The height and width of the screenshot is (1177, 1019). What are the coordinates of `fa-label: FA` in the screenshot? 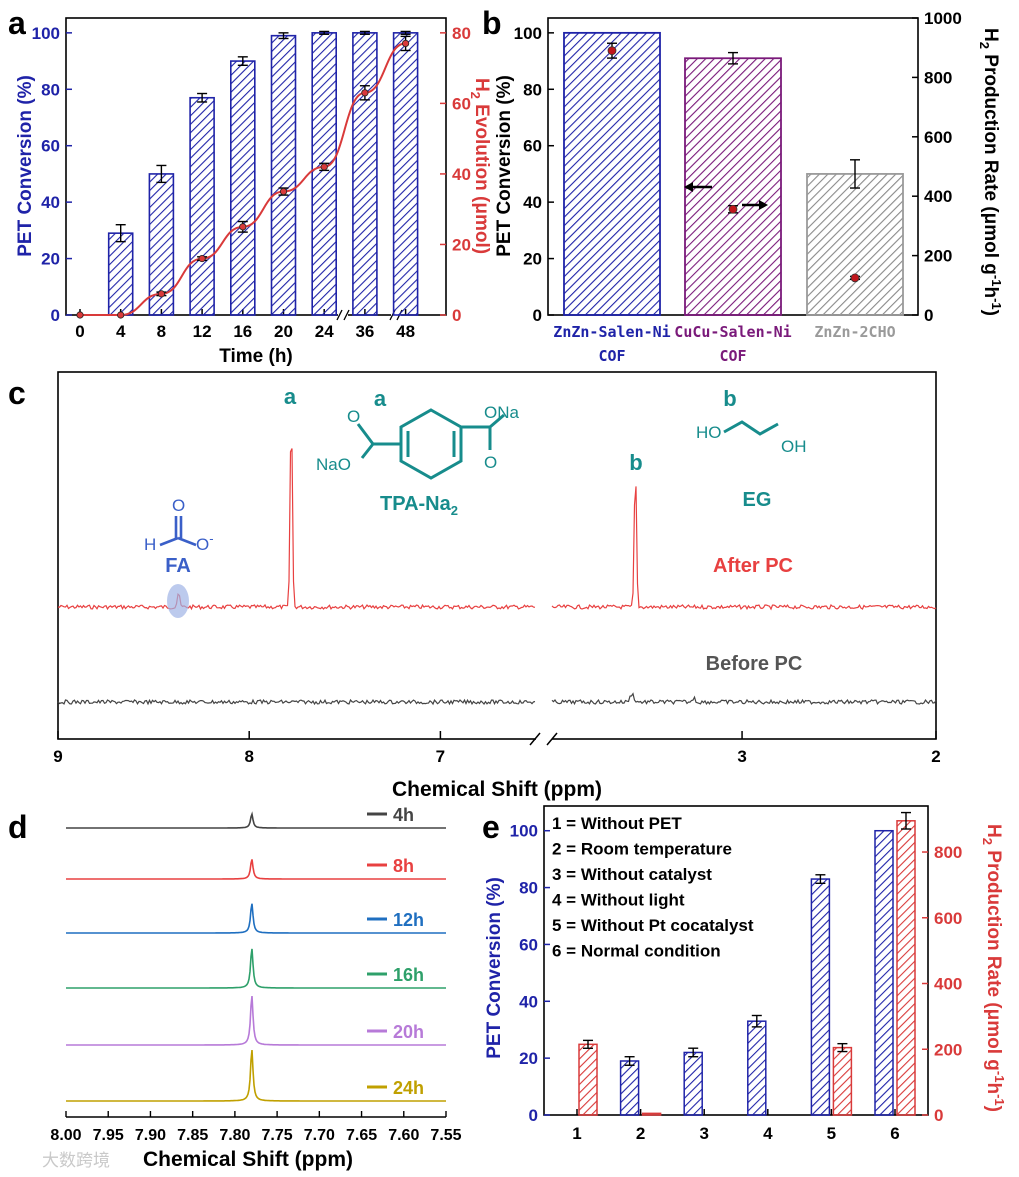 It's located at (178, 566).